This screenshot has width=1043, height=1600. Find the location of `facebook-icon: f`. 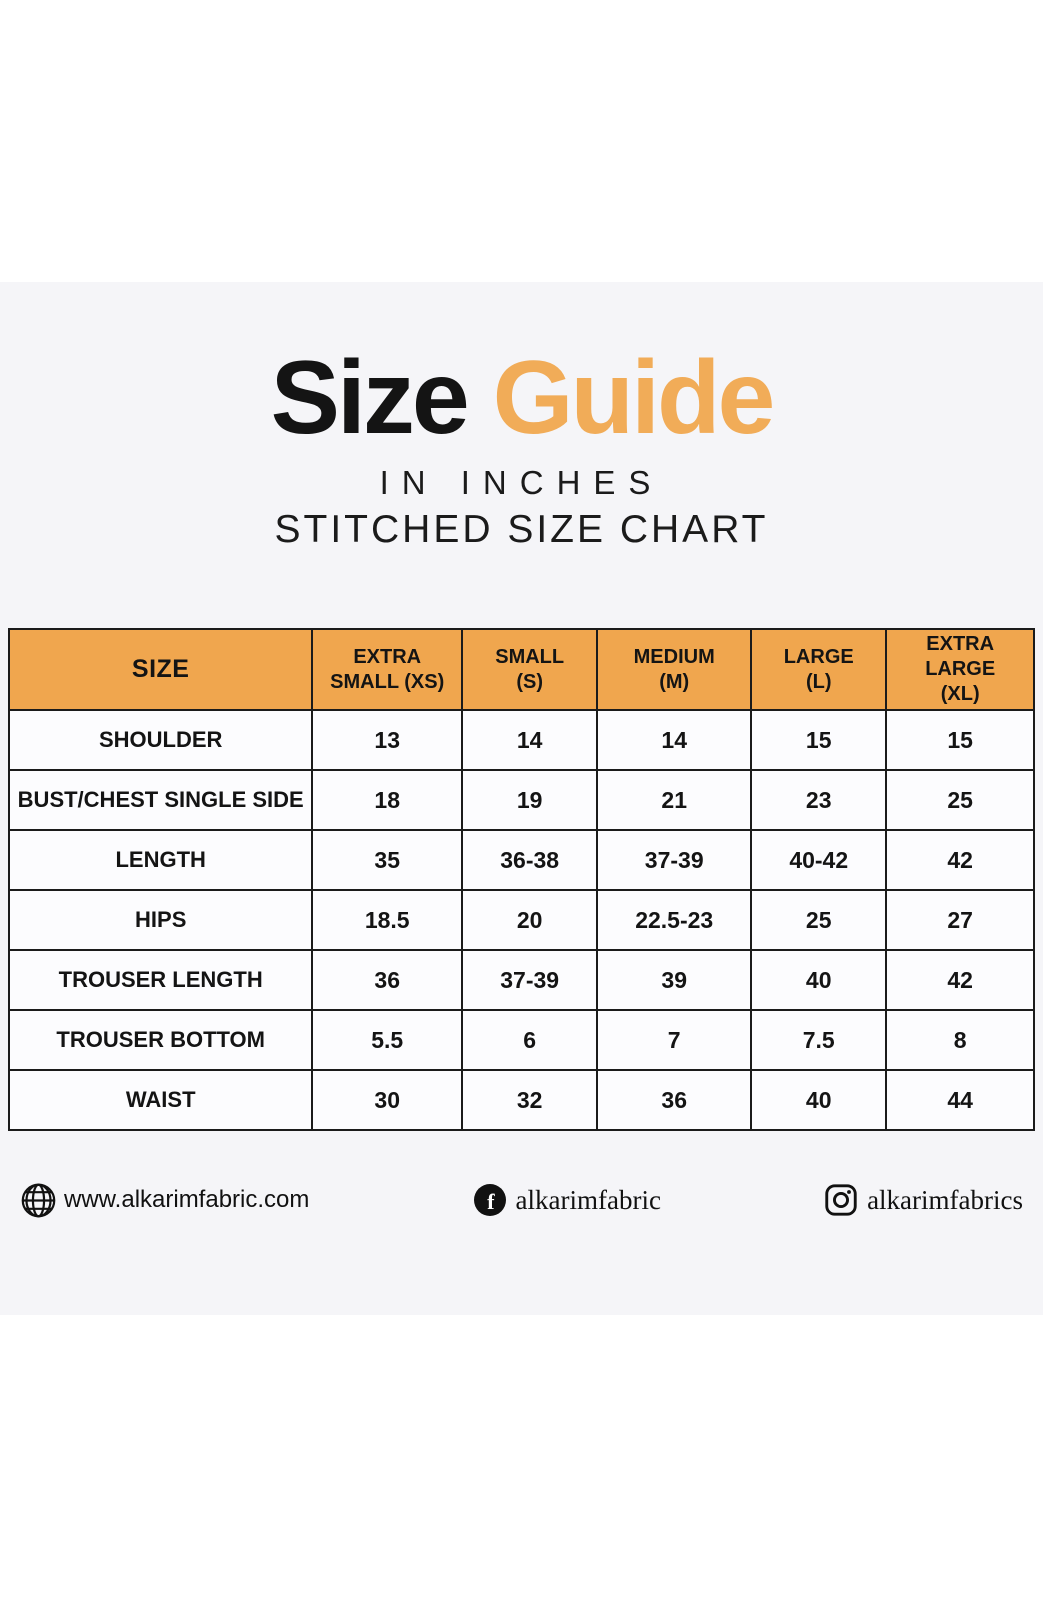

facebook-icon: f is located at coordinates (489, 1200).